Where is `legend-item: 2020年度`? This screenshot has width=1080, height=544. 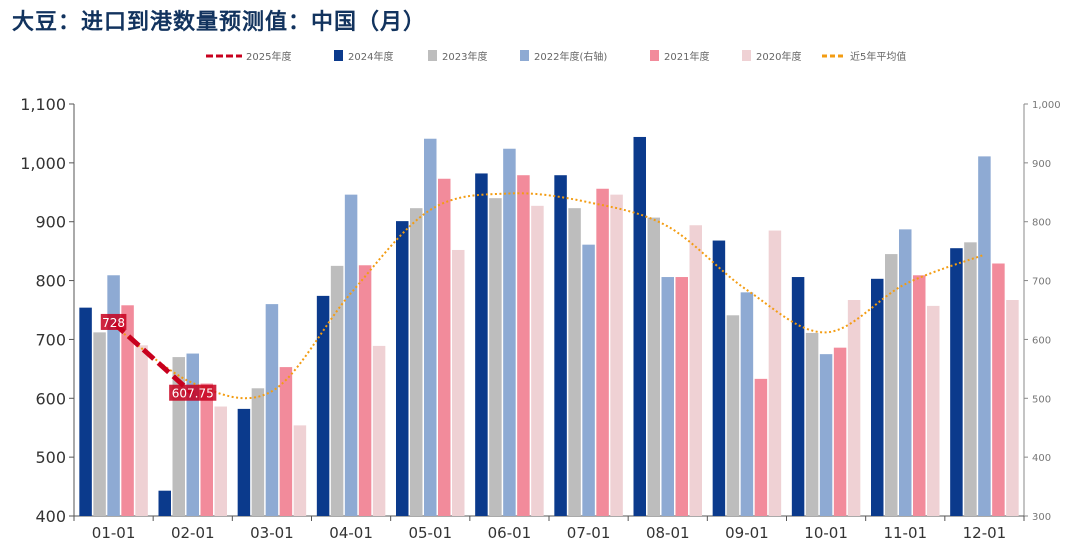
legend-item: 2020年度 is located at coordinates (771, 56).